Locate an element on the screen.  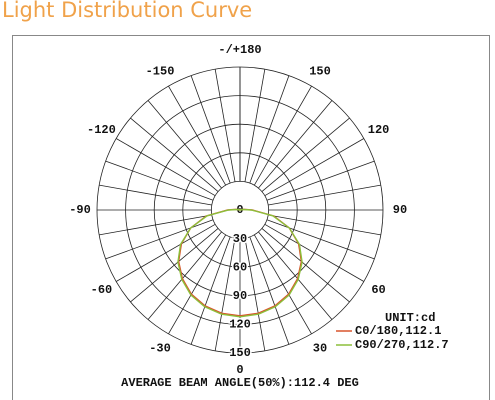
theta-tick-label: 90 is located at coordinates (400, 210).